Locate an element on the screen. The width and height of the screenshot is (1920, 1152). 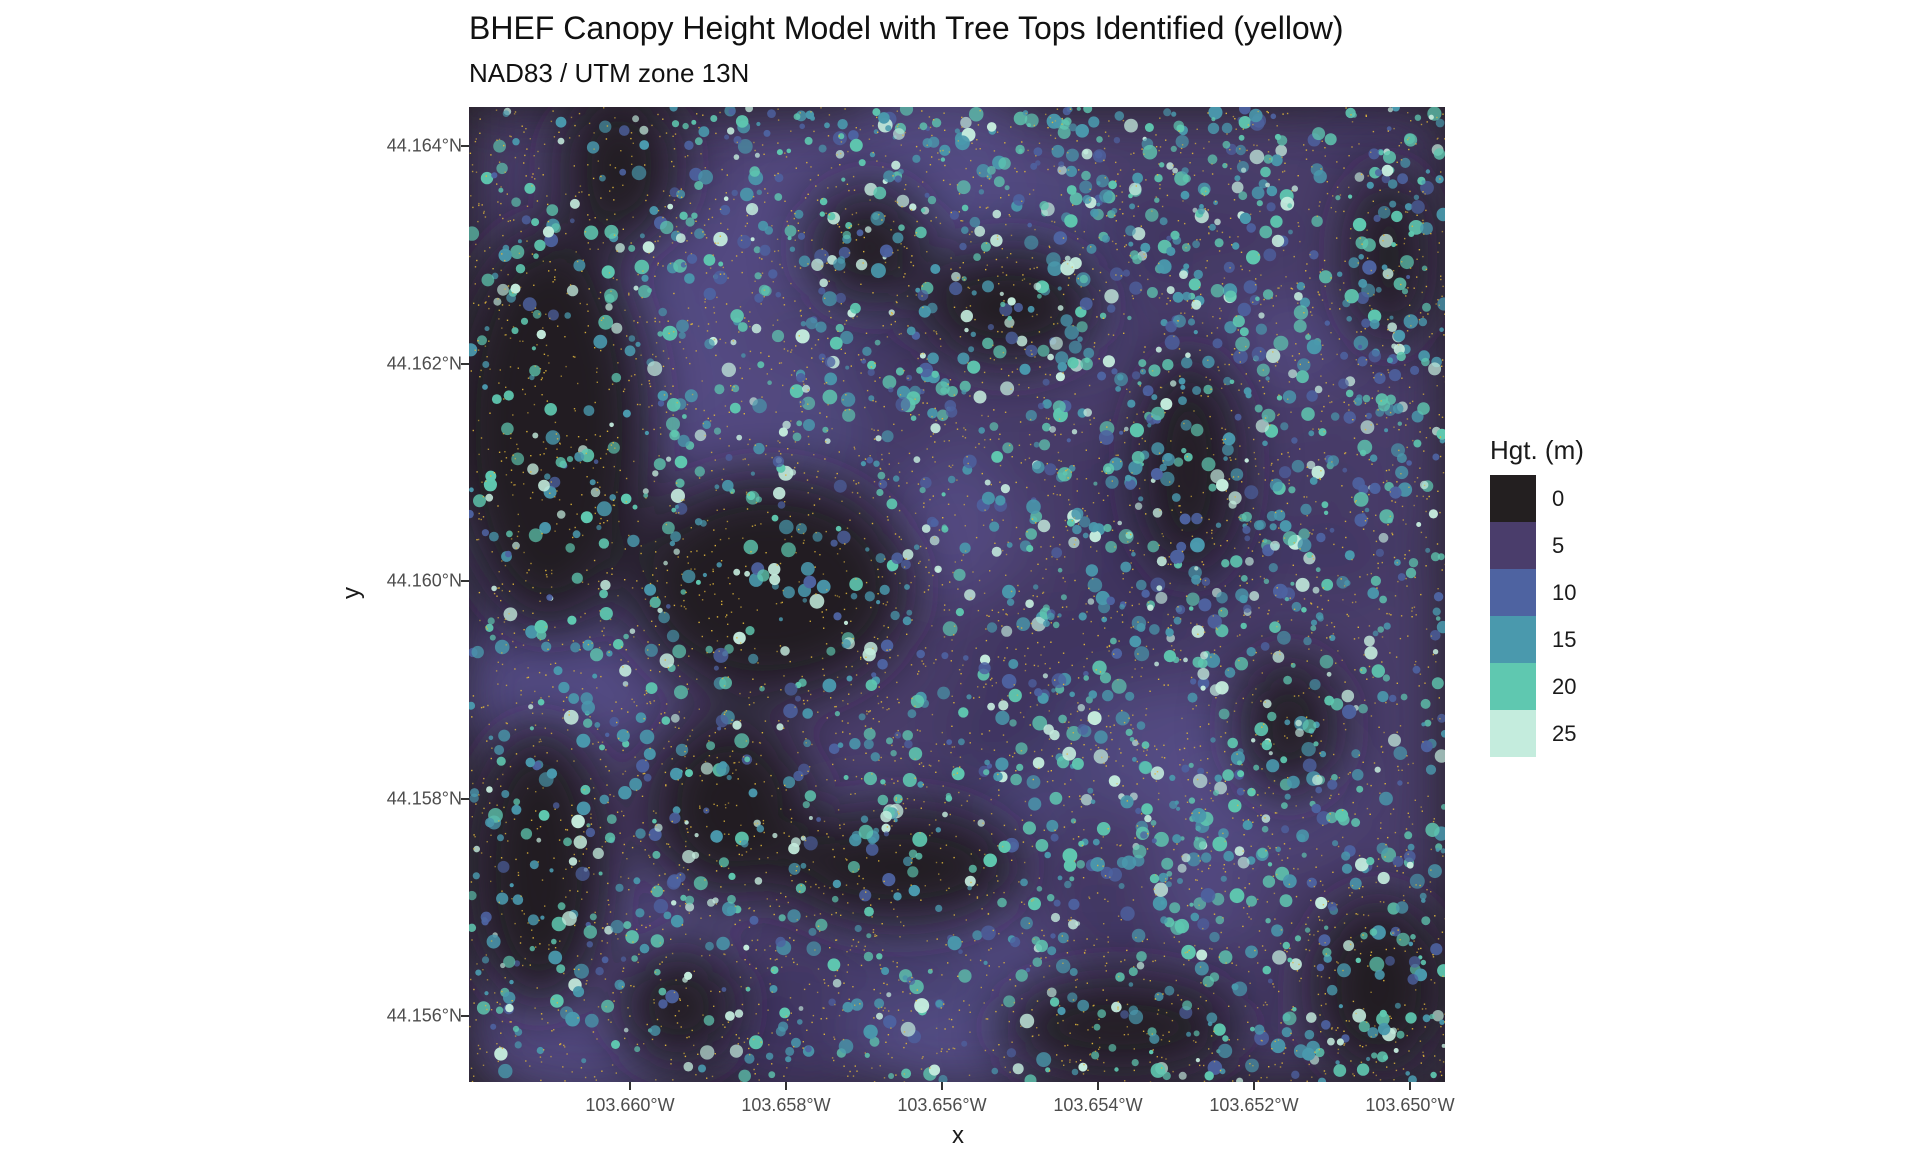
x-axis-label: x is located at coordinates (958, 1135).